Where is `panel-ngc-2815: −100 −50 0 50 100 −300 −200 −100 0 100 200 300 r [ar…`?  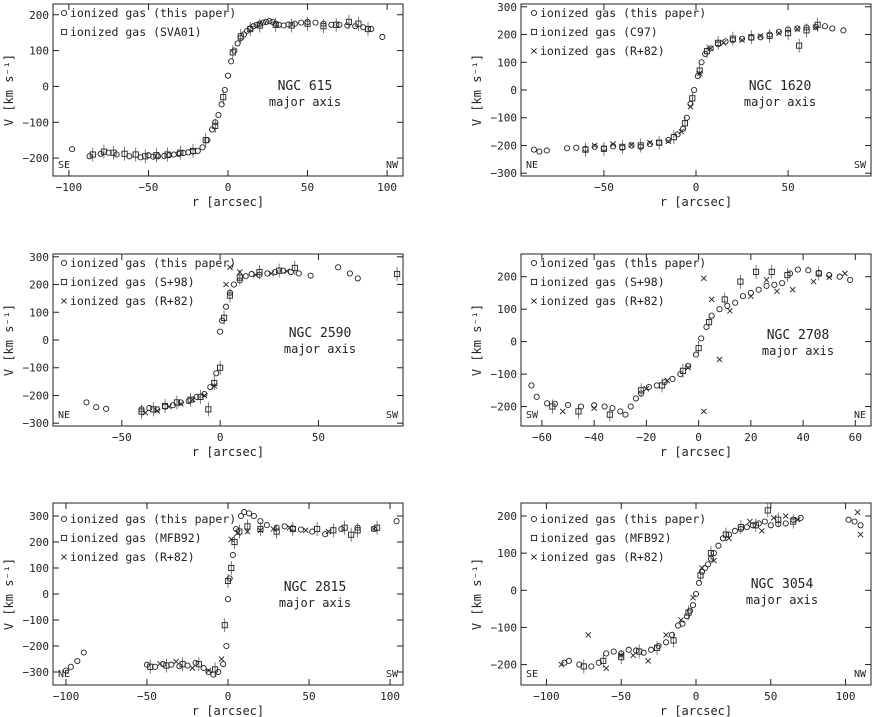
panel-ngc-2815: −100 −50 0 50 100 −300 −200 −100 0 100 200 300 r [ar… is located at coordinates (203, 609).